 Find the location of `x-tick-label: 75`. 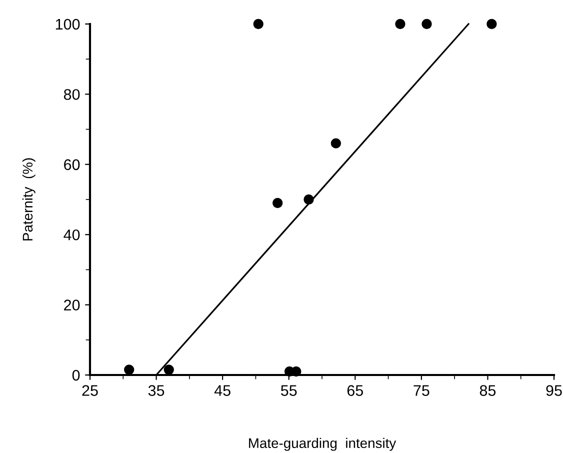

x-tick-label: 75 is located at coordinates (422, 390).